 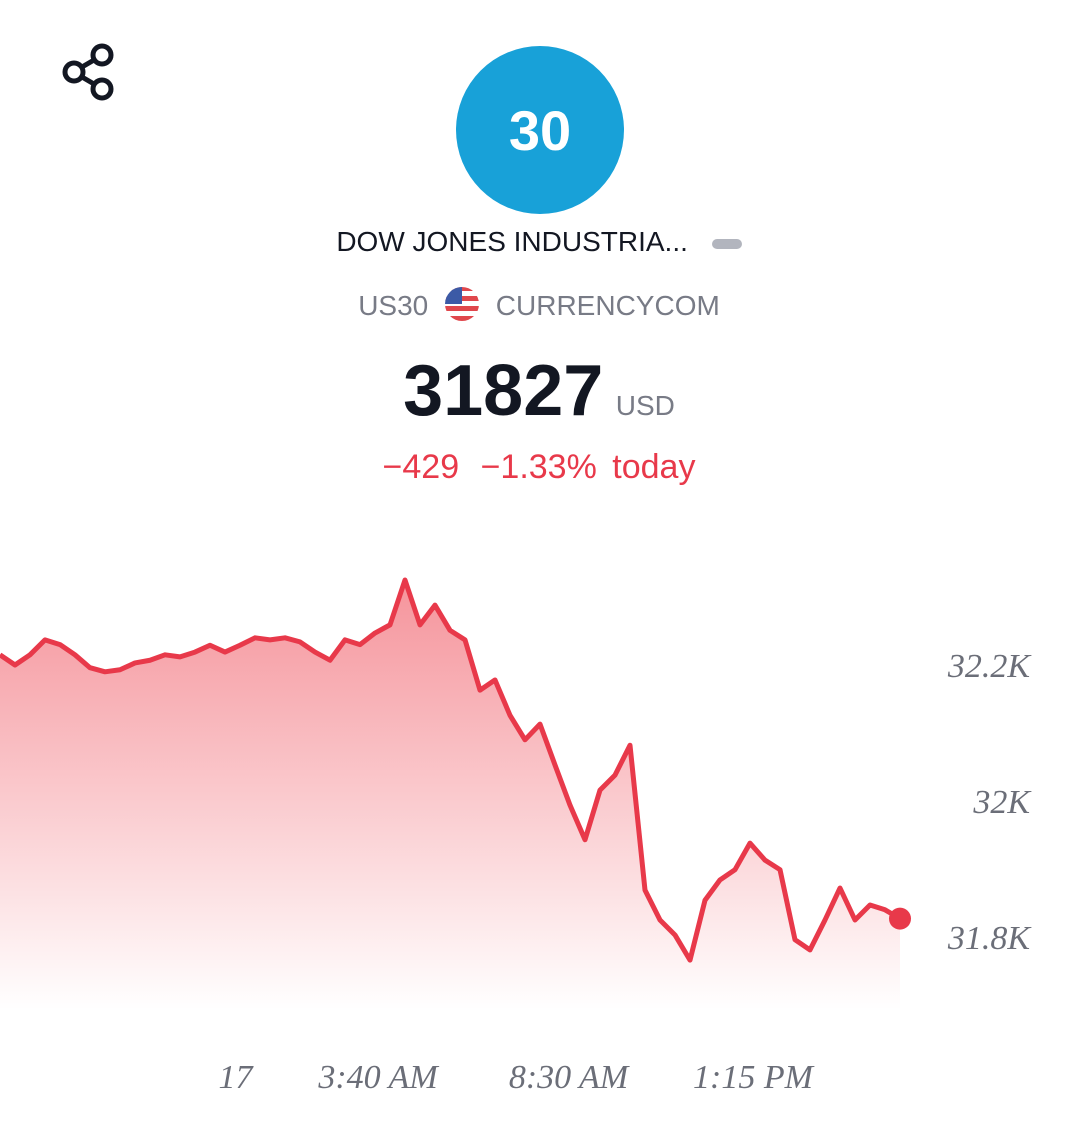 What do you see at coordinates (900, 918) in the screenshot?
I see `last-point` at bounding box center [900, 918].